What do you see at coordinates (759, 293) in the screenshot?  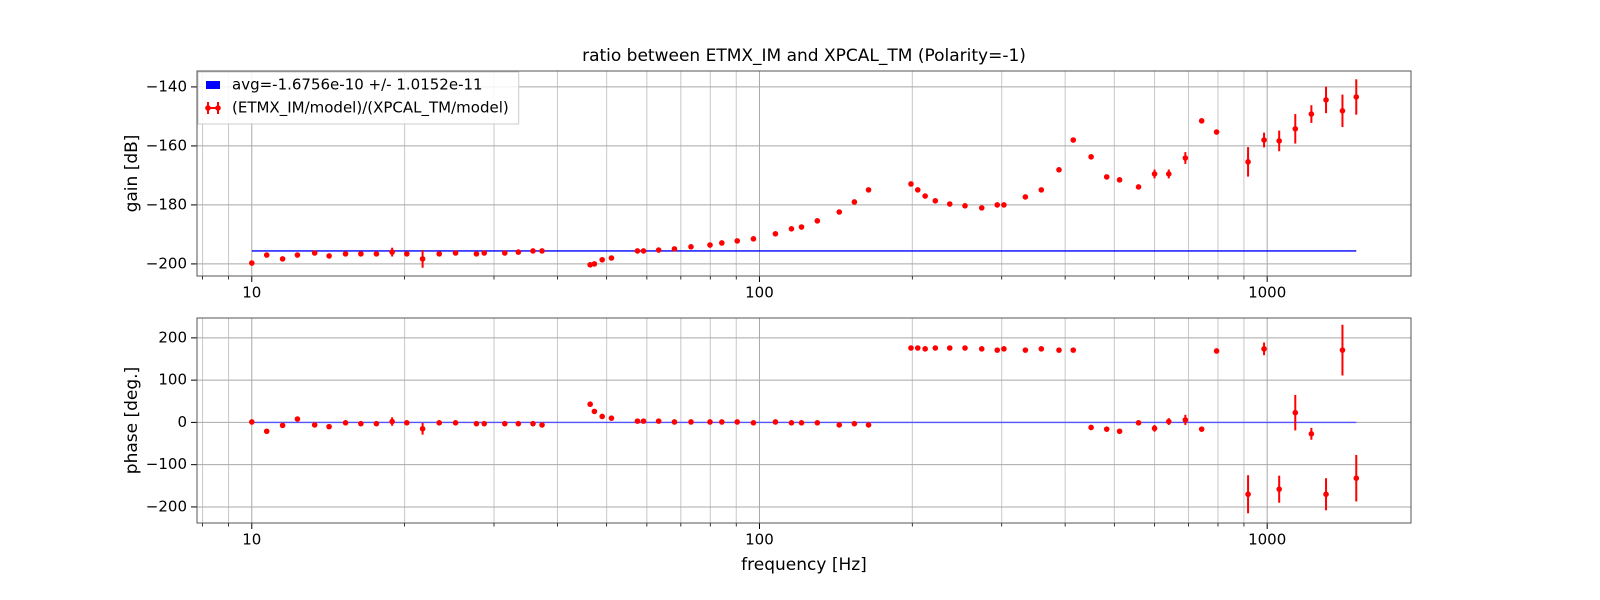 I see `x-tick-label: 100` at bounding box center [759, 293].